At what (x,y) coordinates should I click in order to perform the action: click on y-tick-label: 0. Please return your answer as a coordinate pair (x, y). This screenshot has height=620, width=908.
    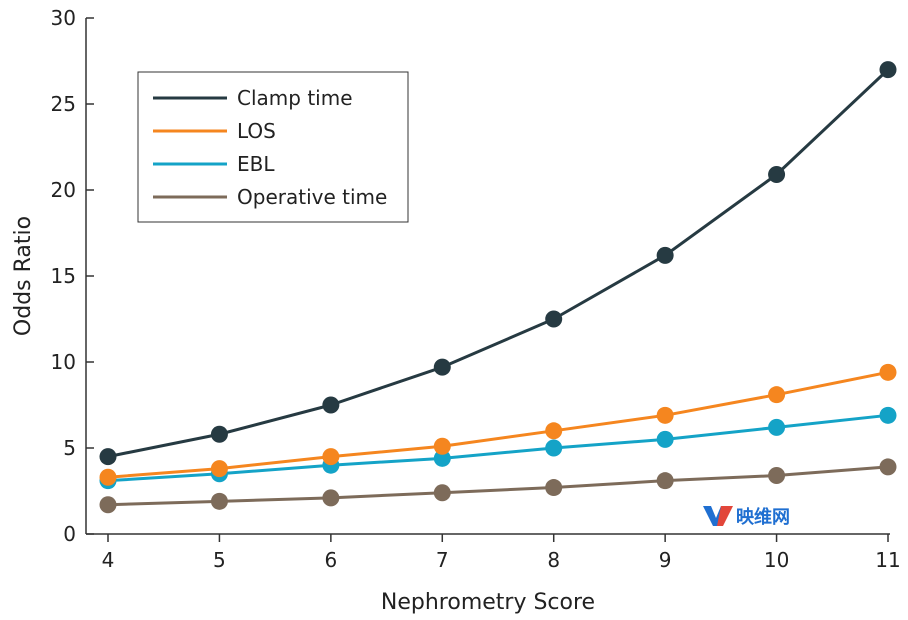
    Looking at the image, I should click on (69, 534).